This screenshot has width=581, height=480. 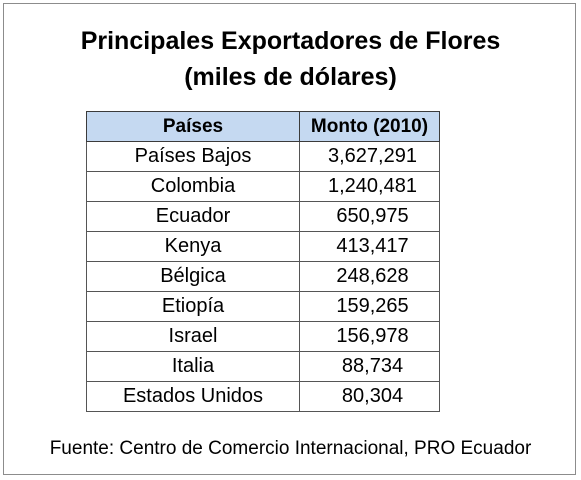 I want to click on table-header-row: Países Monto (2010), so click(x=263, y=126).